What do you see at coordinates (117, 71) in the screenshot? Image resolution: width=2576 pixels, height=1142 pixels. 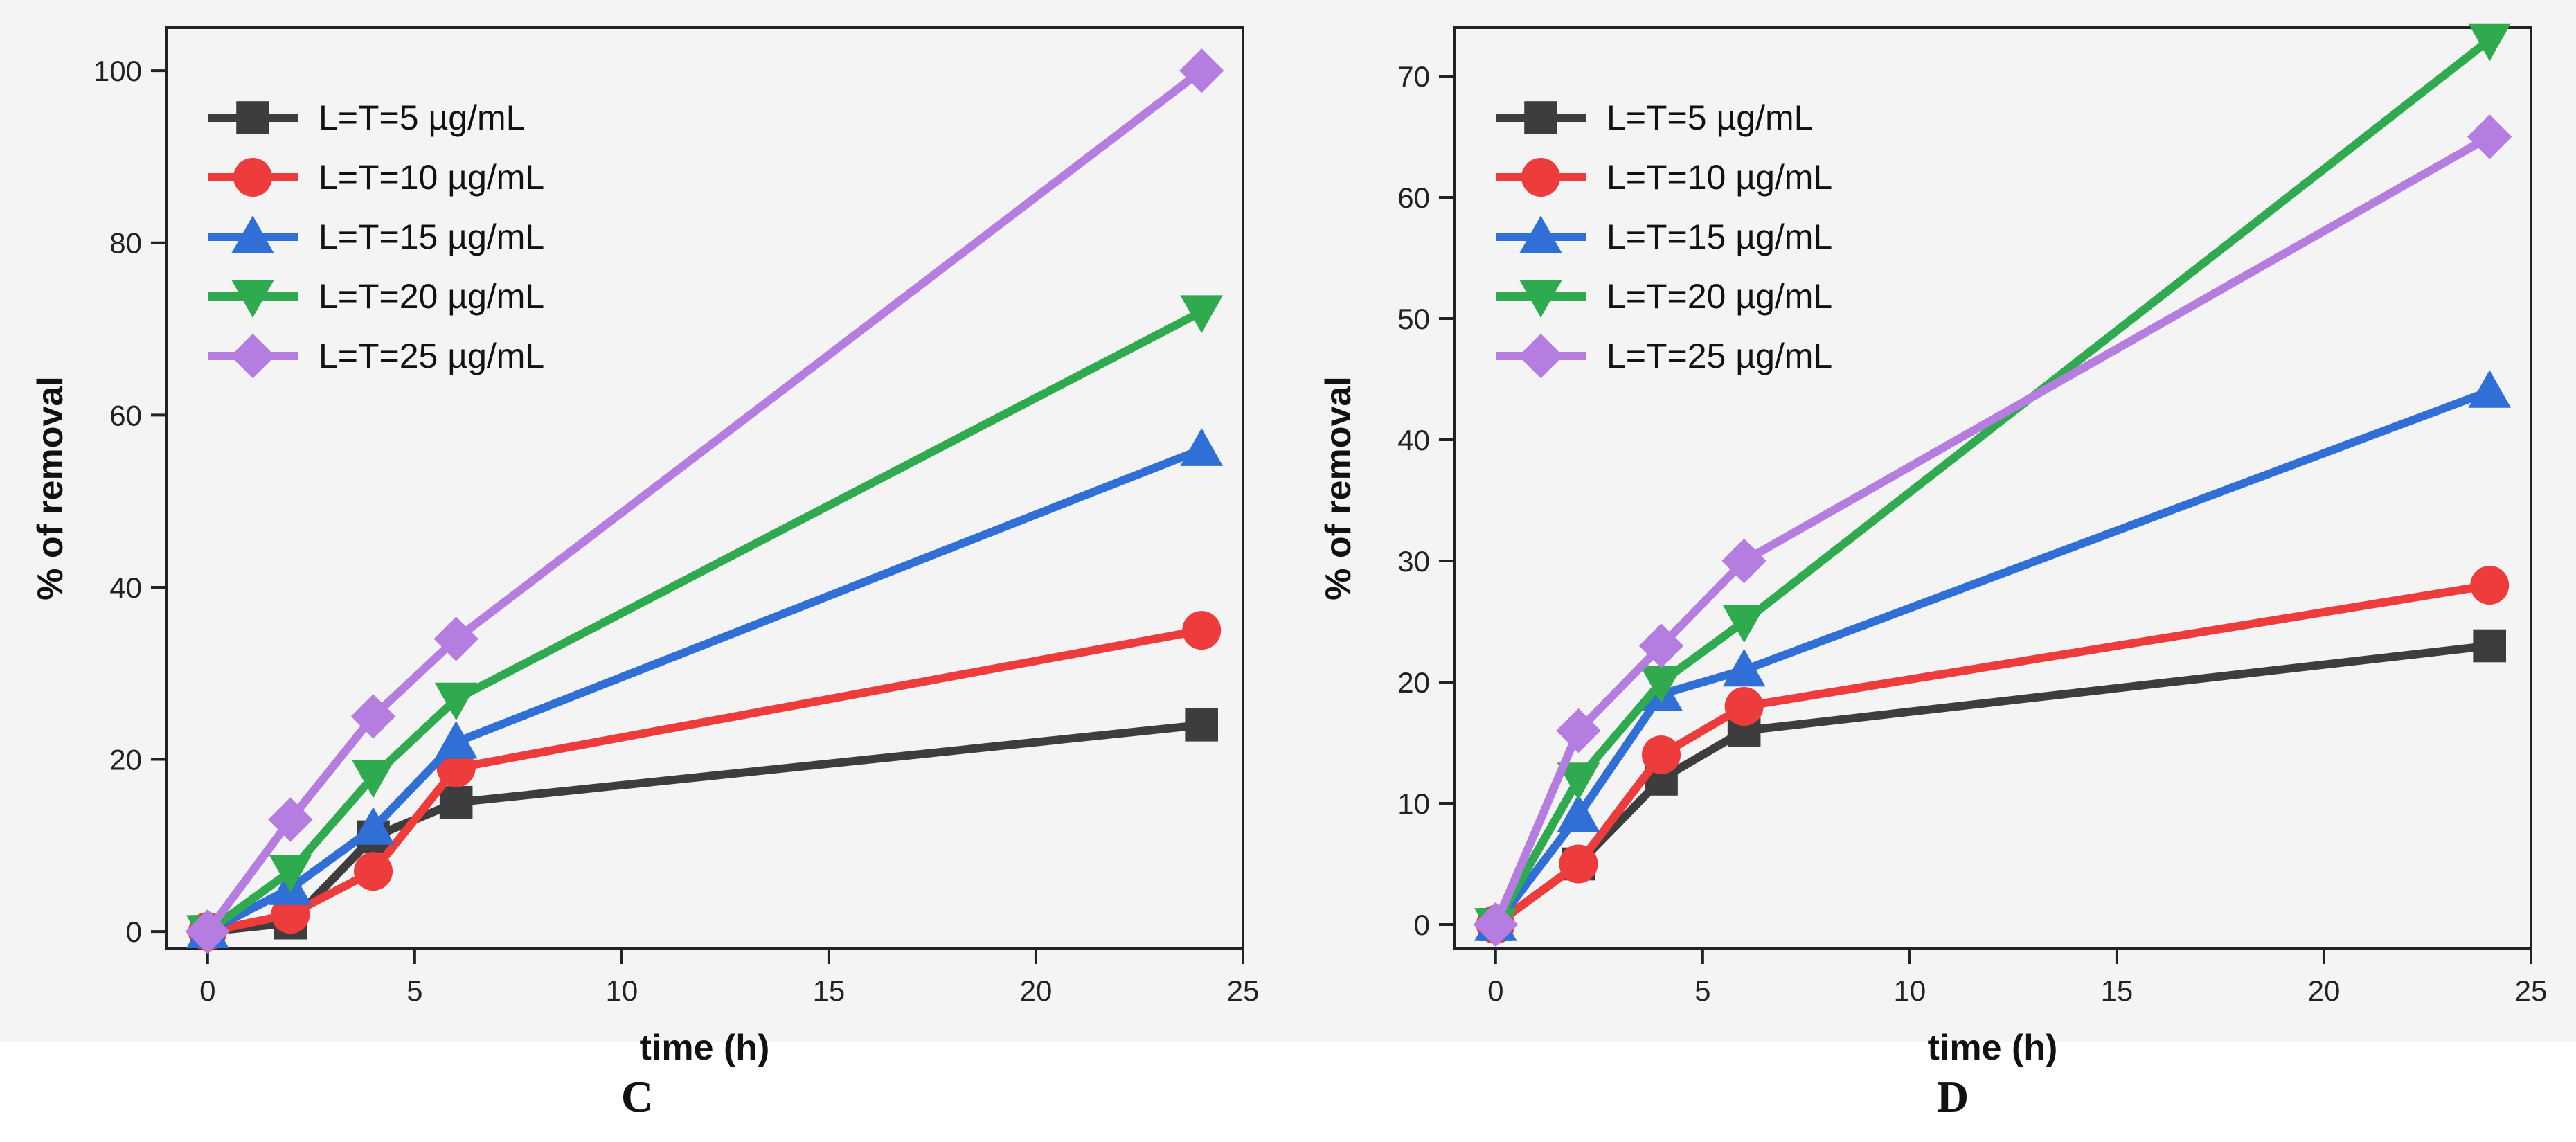 I see `y-tick-label: 100` at bounding box center [117, 71].